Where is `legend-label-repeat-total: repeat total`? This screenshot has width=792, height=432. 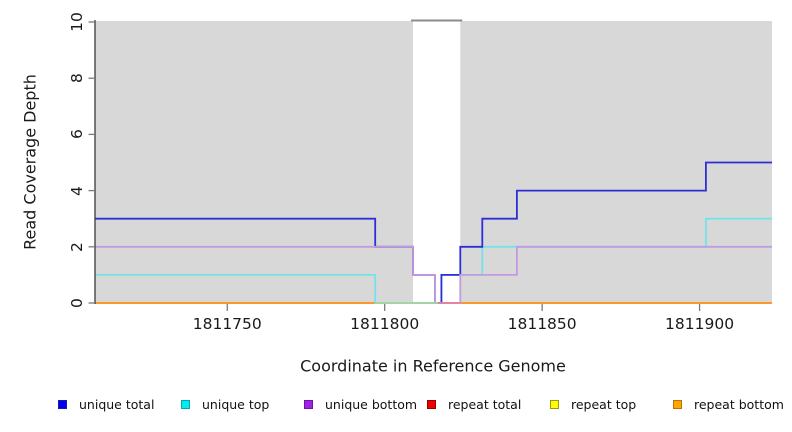
legend-label-repeat-total: repeat total is located at coordinates (485, 404).